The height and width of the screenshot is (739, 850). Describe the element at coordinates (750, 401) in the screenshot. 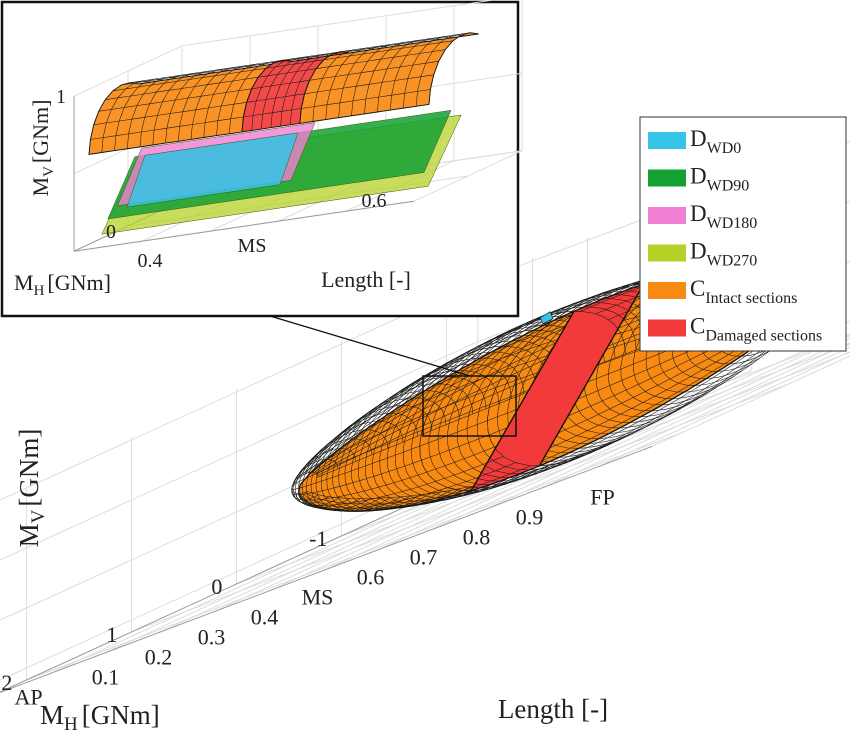

I see `grid-line` at that location.